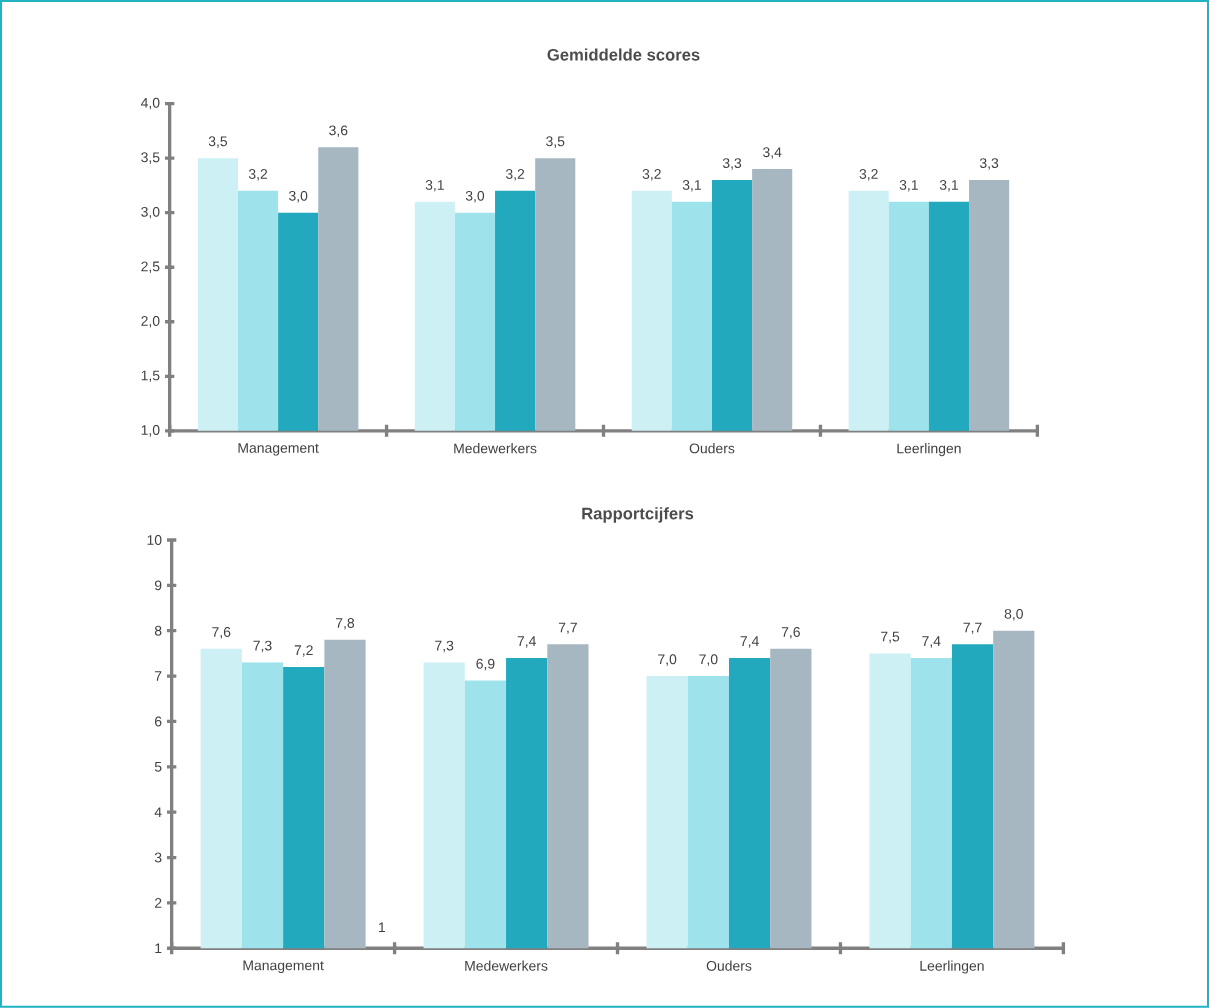 This screenshot has height=1008, width=1209. What do you see at coordinates (1013, 615) in the screenshot?
I see `data-label: 8,0` at bounding box center [1013, 615].